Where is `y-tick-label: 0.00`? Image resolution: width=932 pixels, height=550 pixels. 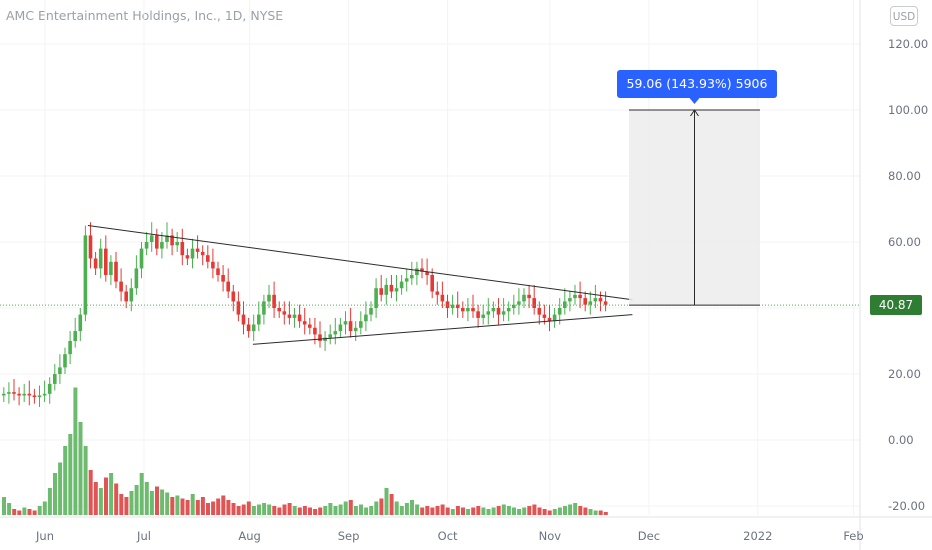 y-tick-label: 0.00 is located at coordinates (901, 440).